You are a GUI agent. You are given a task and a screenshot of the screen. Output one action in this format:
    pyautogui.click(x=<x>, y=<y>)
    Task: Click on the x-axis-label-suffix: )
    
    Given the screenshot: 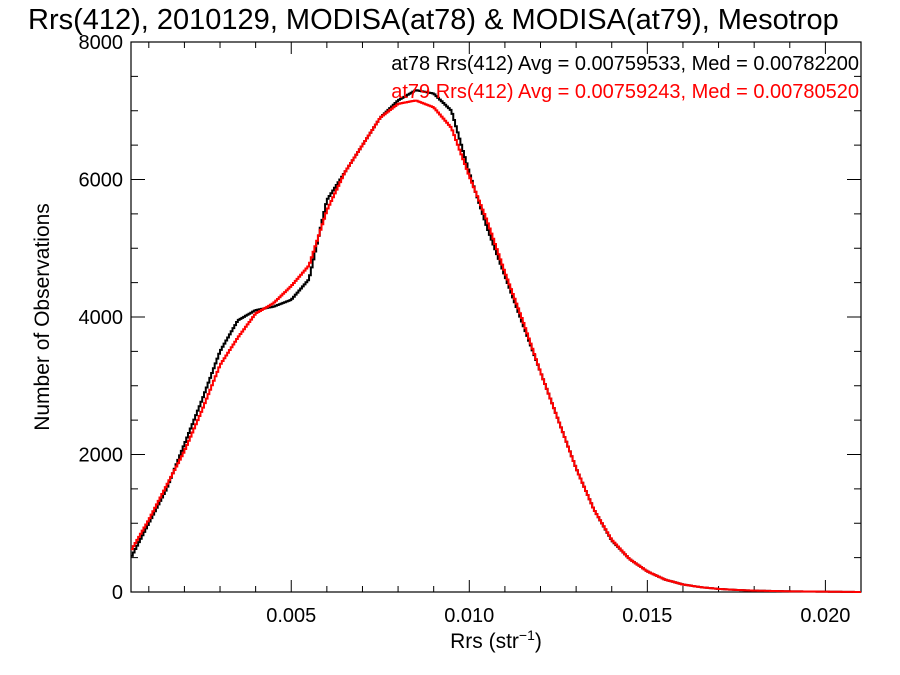 What is the action you would take?
    pyautogui.click(x=538, y=641)
    